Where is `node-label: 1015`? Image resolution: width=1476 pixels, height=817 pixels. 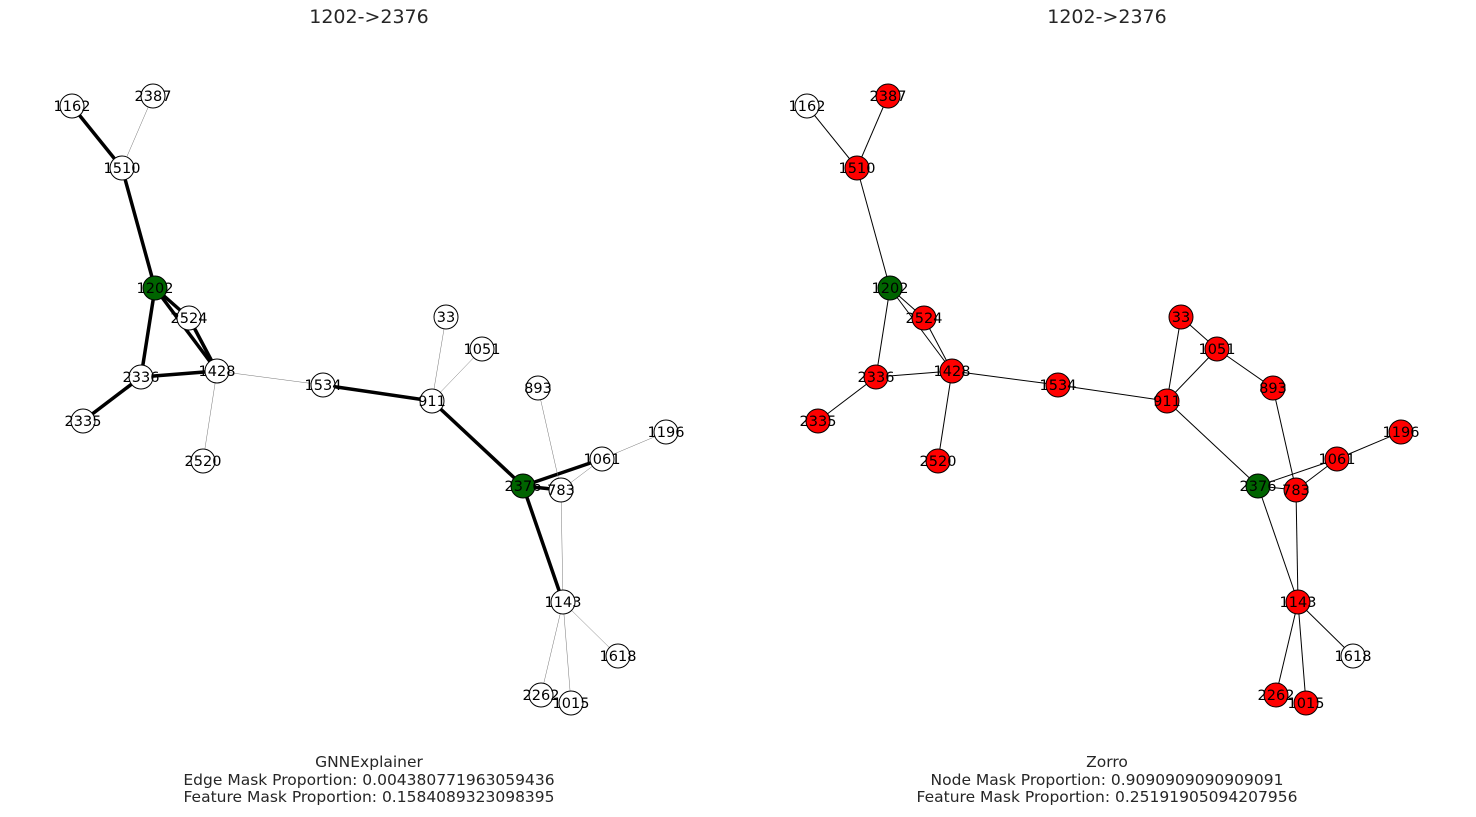 node-label: 1015 is located at coordinates (571, 704).